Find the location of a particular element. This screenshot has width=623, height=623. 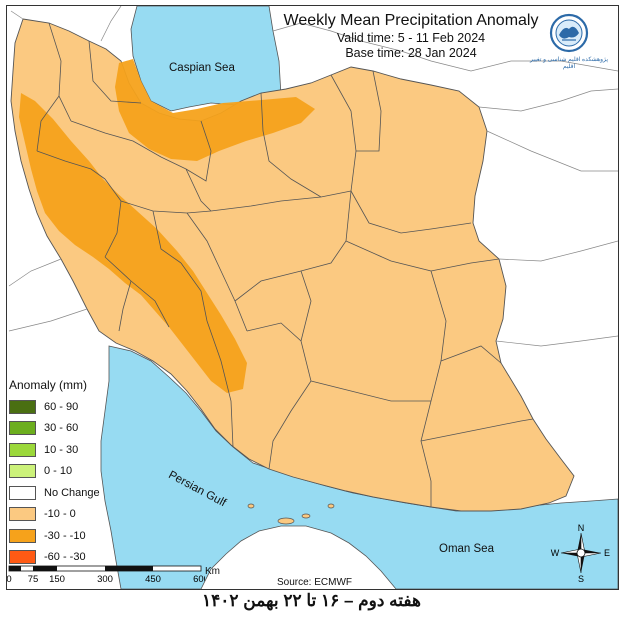

scale-bar-segments is located at coordinates (105, 568).